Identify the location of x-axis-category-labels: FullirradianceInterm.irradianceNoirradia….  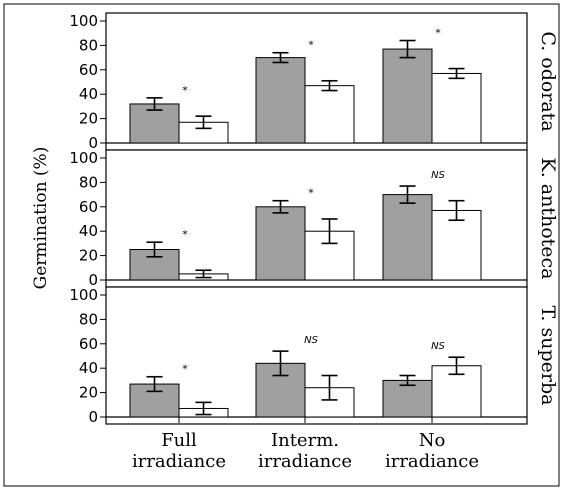
(305, 444).